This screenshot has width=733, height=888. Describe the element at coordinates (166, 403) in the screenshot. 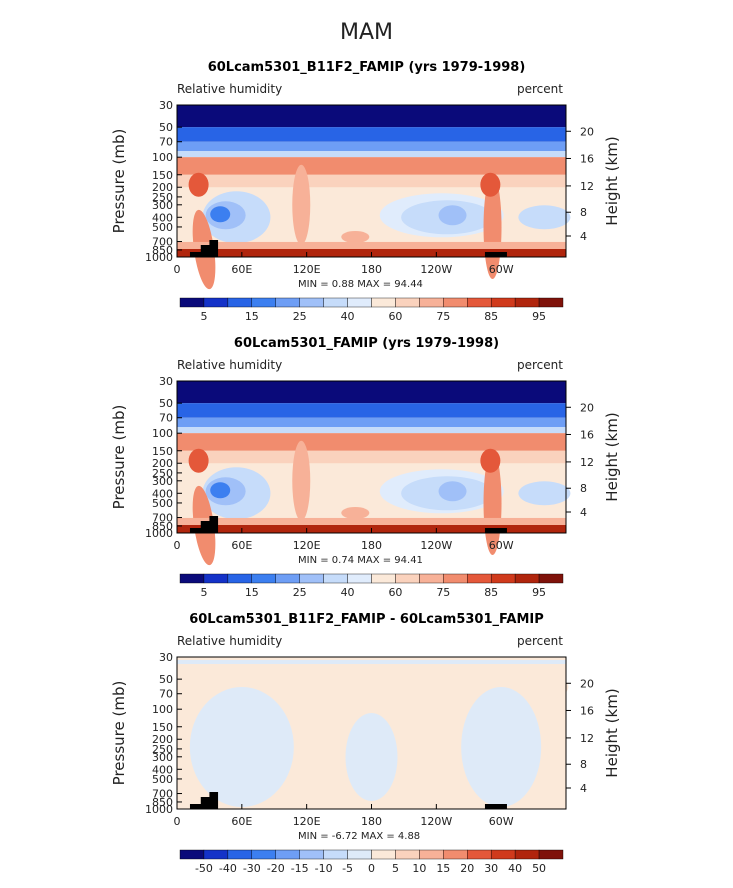

I see `pressure-tick-label: 50` at that location.